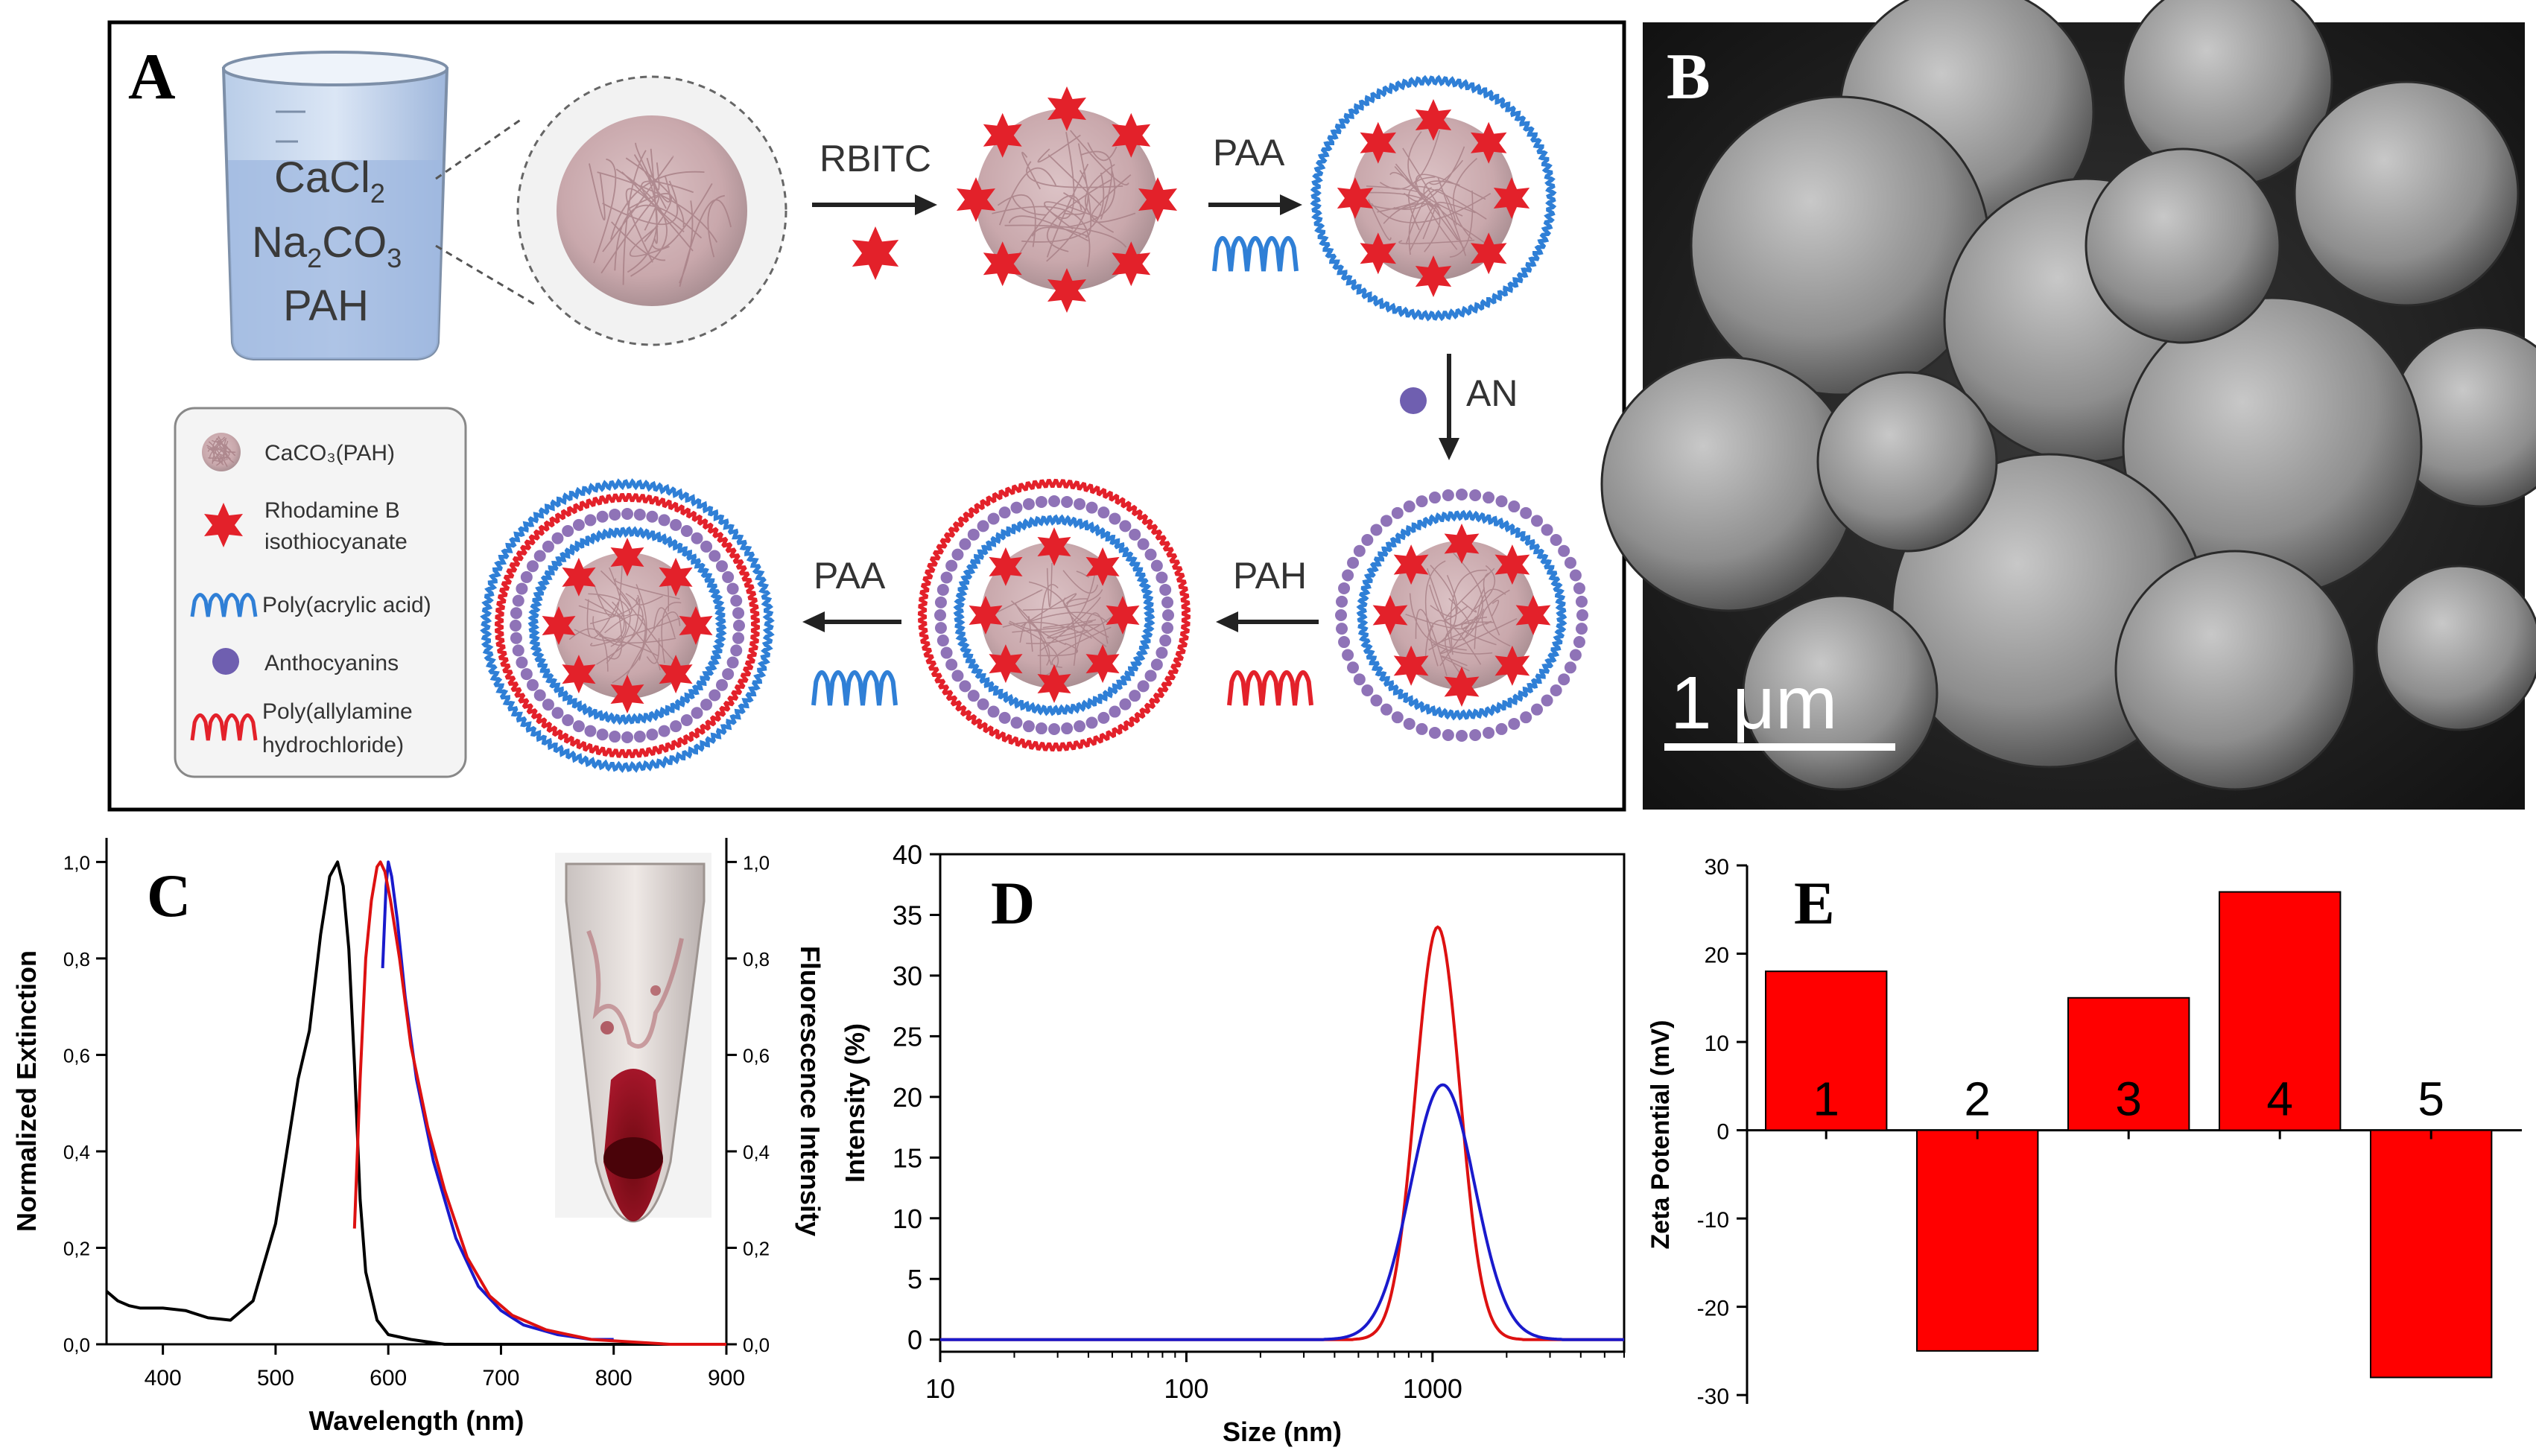  I want to click on y2-tick-label: 0,2, so click(756, 1248).